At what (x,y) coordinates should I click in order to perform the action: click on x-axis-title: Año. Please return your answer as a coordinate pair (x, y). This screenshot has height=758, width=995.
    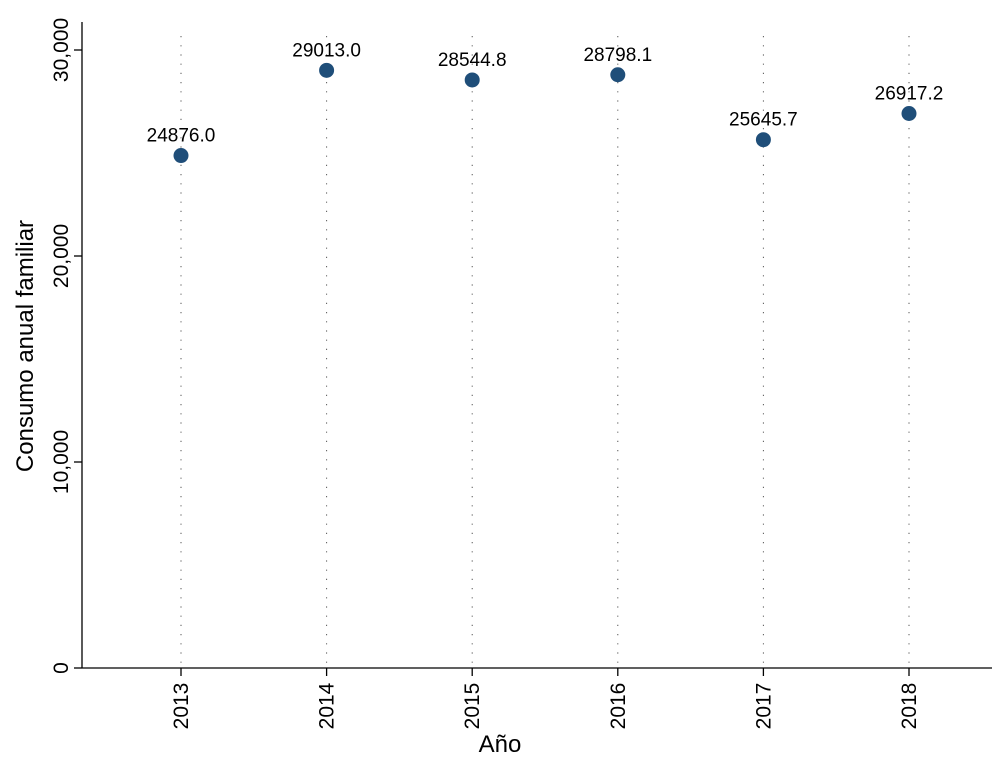
    Looking at the image, I should click on (500, 744).